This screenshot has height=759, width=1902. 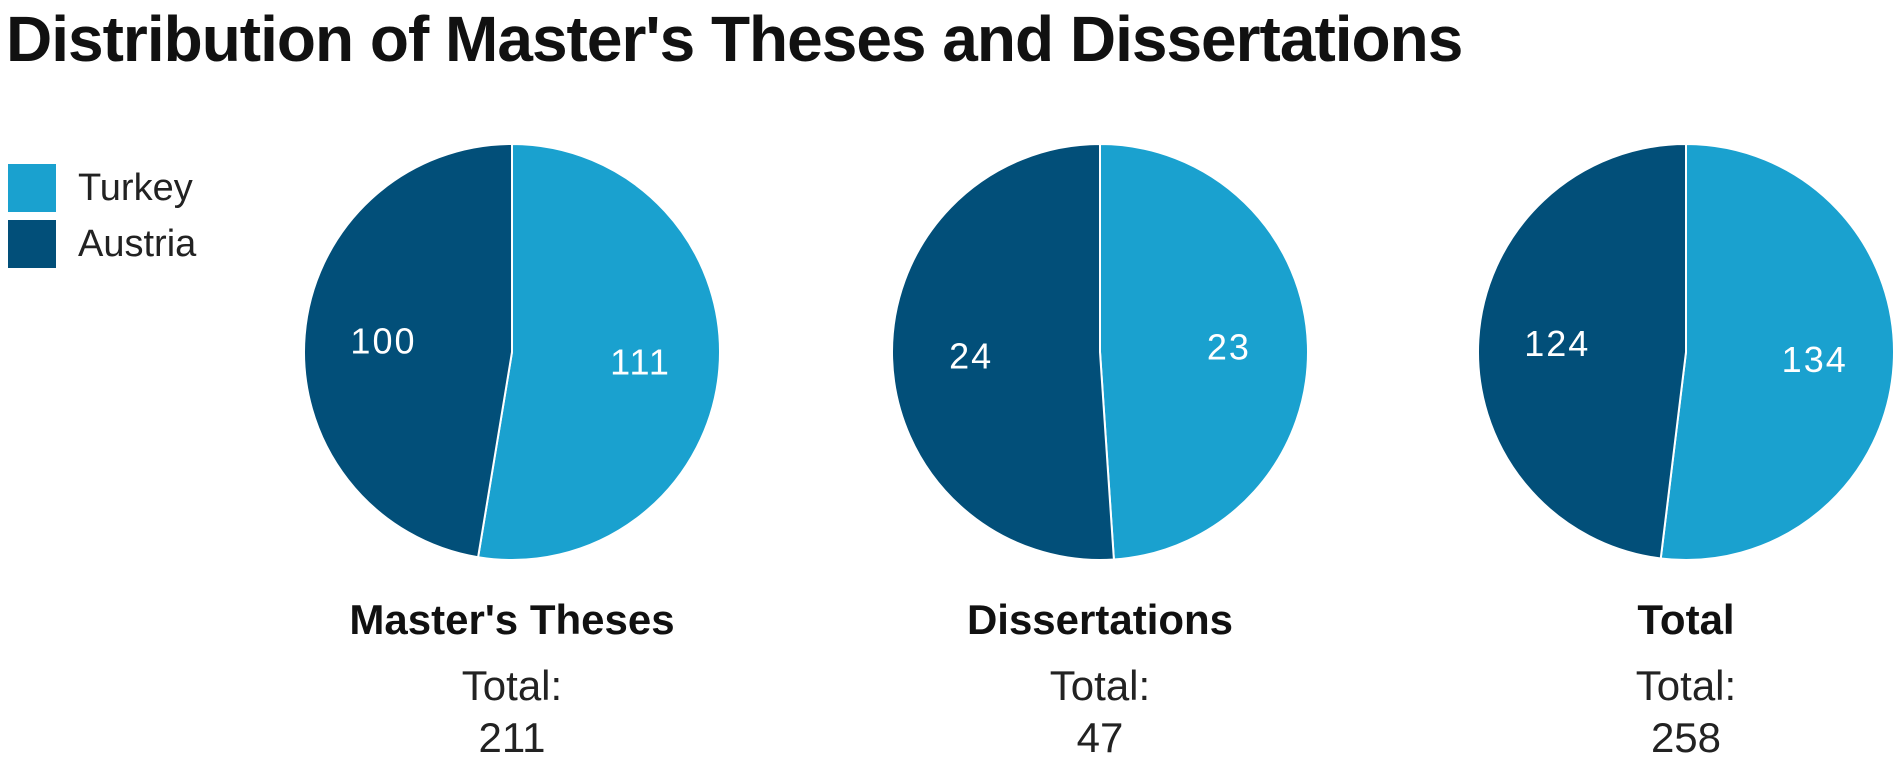 What do you see at coordinates (1815, 359) in the screenshot?
I see `slice-label-total-turkey: 134` at bounding box center [1815, 359].